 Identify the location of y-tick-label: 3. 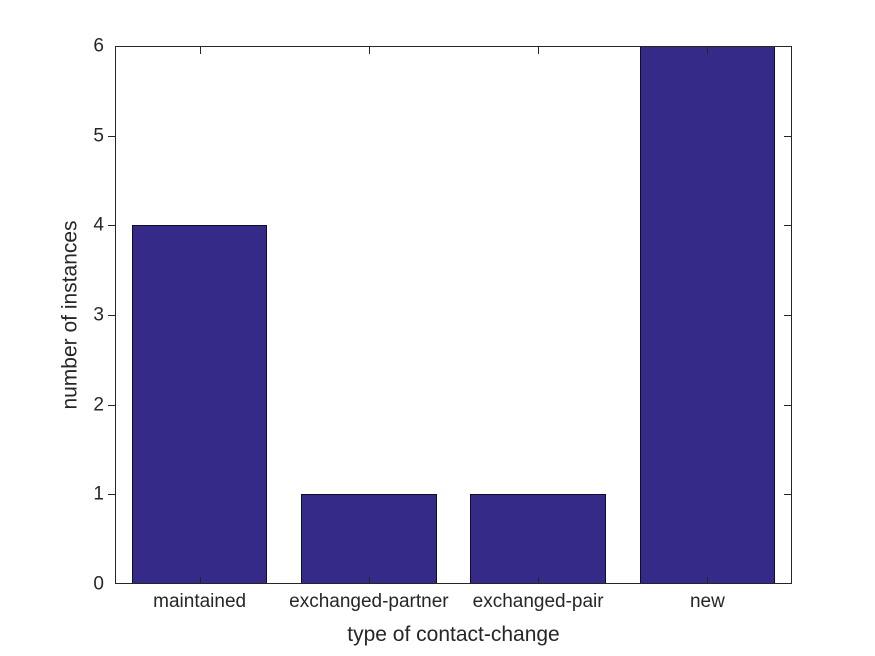
(98, 315).